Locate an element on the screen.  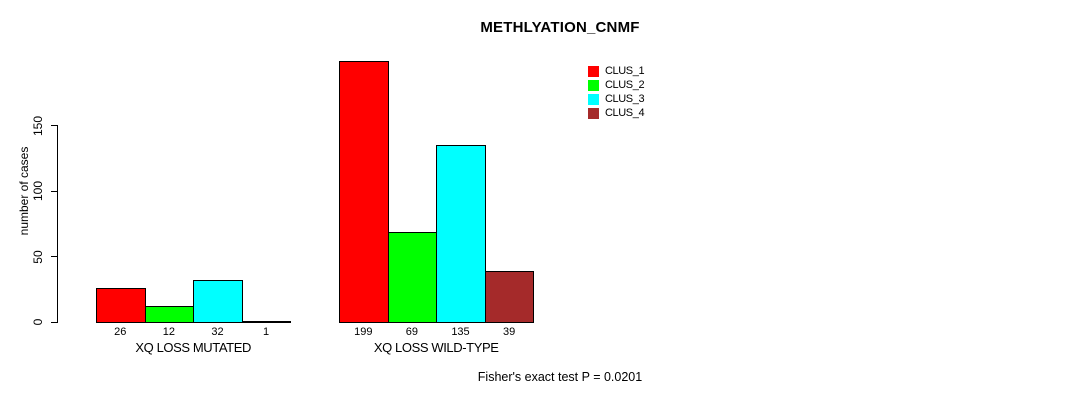
bar-value-label: 1 is located at coordinates (266, 332).